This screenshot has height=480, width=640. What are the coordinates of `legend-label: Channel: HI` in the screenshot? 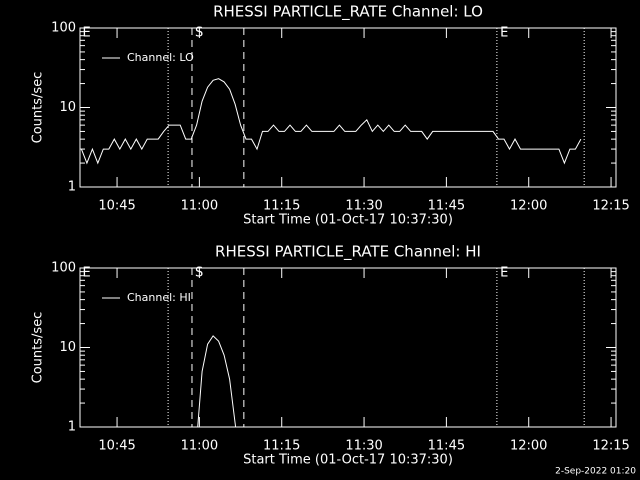 It's located at (159, 297).